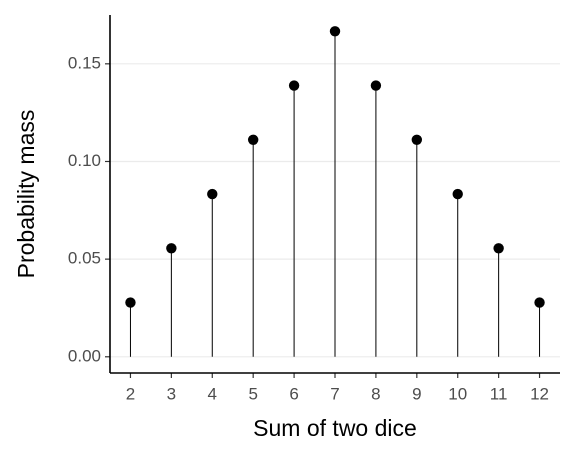  What do you see at coordinates (212, 393) in the screenshot?
I see `x-tick-label: 4` at bounding box center [212, 393].